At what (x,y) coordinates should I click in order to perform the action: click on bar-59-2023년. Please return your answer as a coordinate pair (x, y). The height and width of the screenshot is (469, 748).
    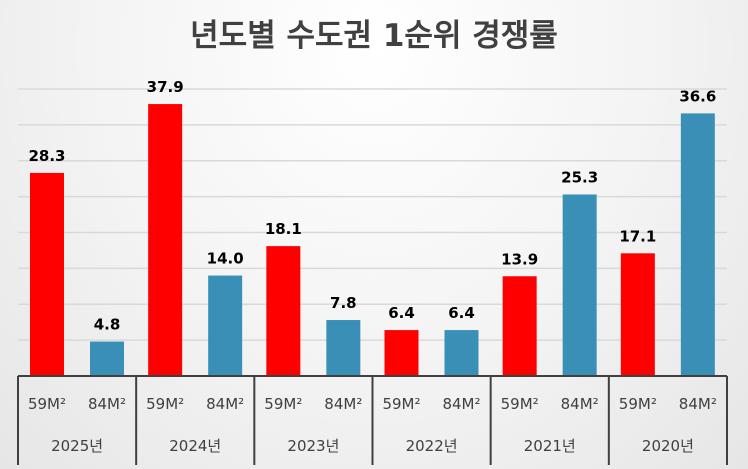
    Looking at the image, I should click on (283, 311).